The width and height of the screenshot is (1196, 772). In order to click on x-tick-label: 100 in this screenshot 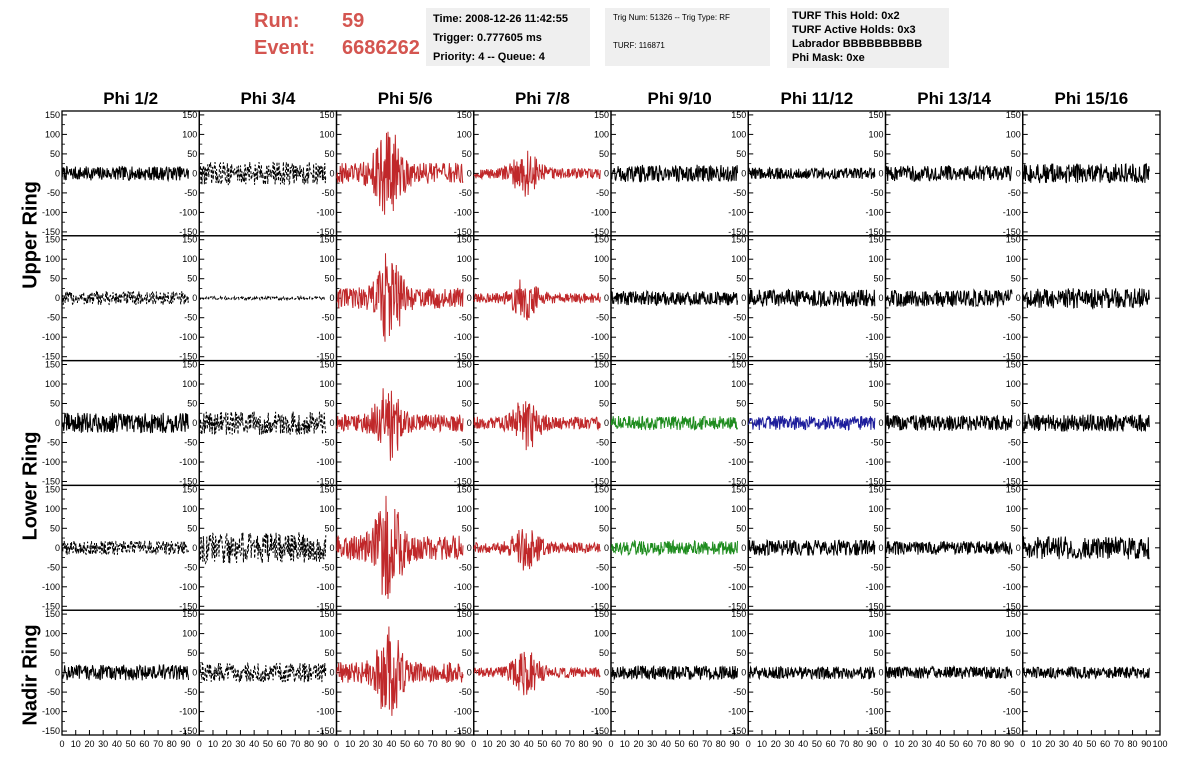, I will do `click(1159, 744)`.